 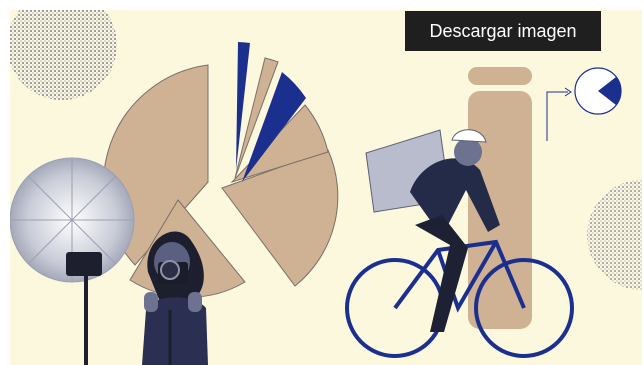 I want to click on download-image-button: Descargar imagen, so click(x=503, y=31).